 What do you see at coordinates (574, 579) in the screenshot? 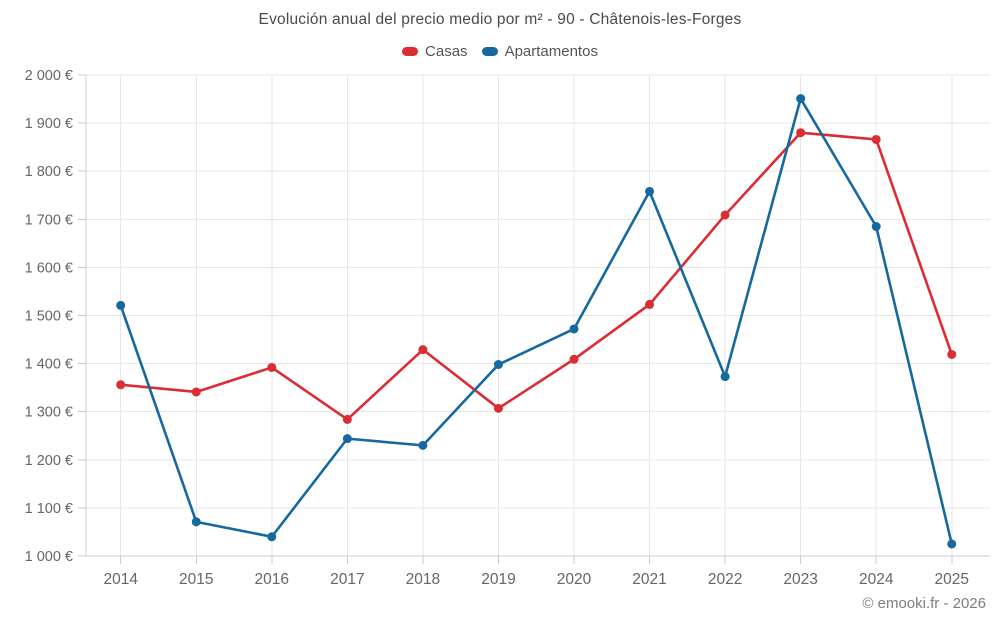
I see `x-tick-label: 2020` at bounding box center [574, 579].